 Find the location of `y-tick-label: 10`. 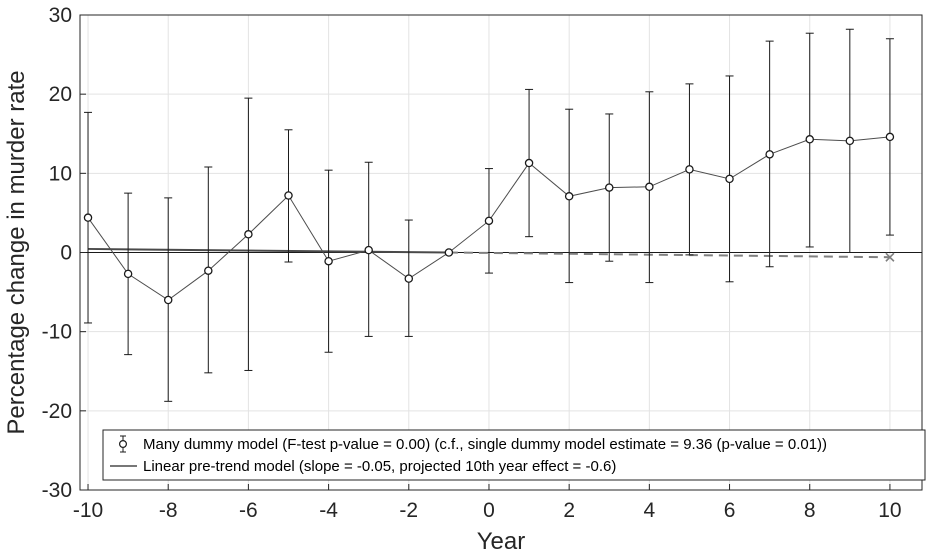

y-tick-label: 10 is located at coordinates (60, 173).